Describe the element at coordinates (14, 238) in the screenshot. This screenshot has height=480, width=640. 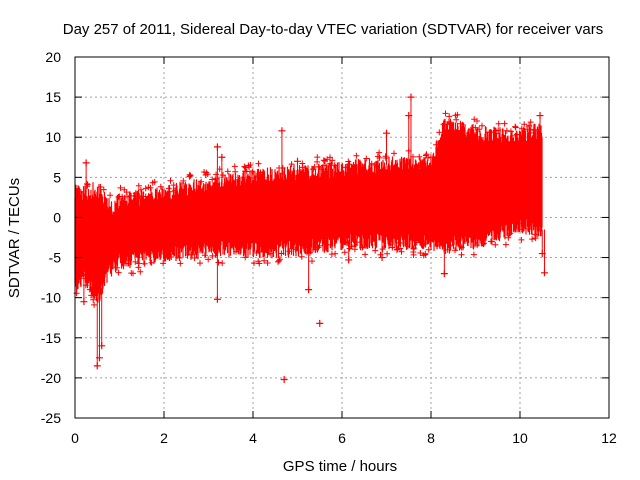
I see `y-axis-label: SDTVAR / TECUs` at that location.